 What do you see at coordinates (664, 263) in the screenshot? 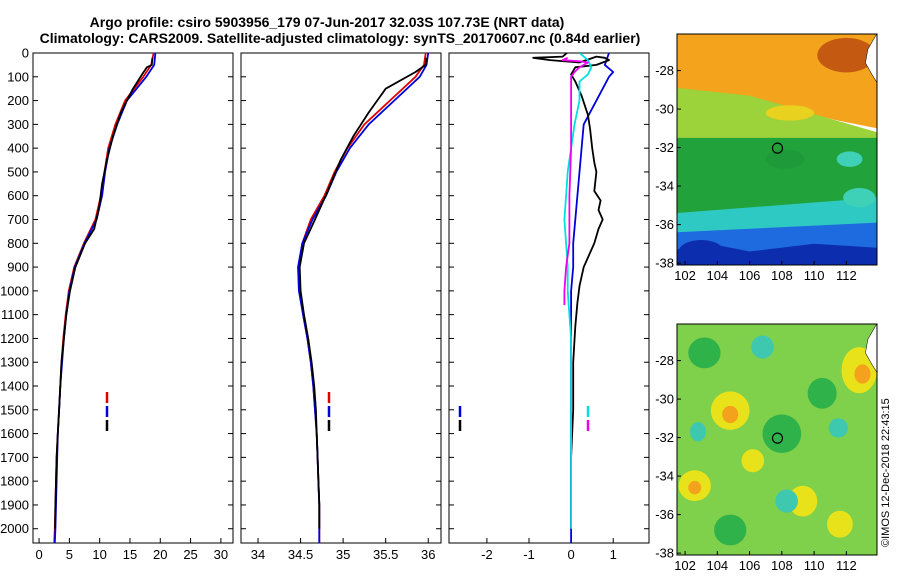
I see `panel-sst-ytick-label: -38` at bounding box center [664, 263].